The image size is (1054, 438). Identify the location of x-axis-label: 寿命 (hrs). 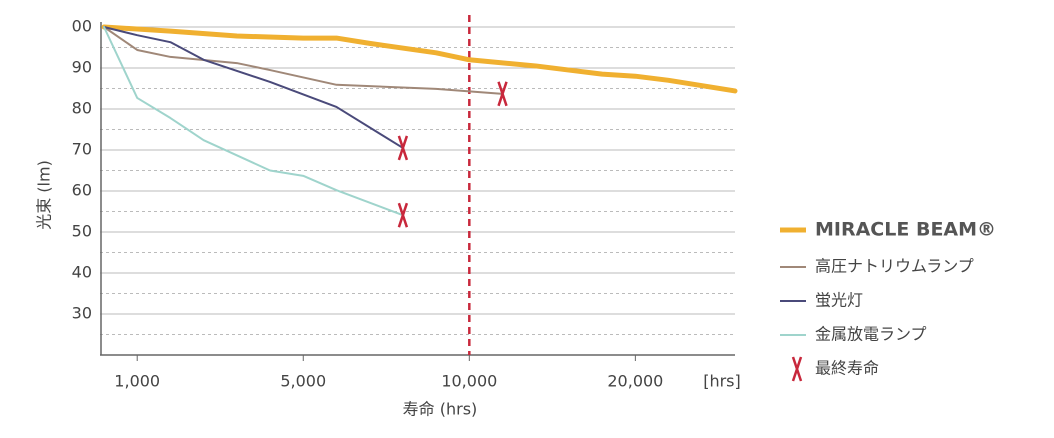
(440, 409).